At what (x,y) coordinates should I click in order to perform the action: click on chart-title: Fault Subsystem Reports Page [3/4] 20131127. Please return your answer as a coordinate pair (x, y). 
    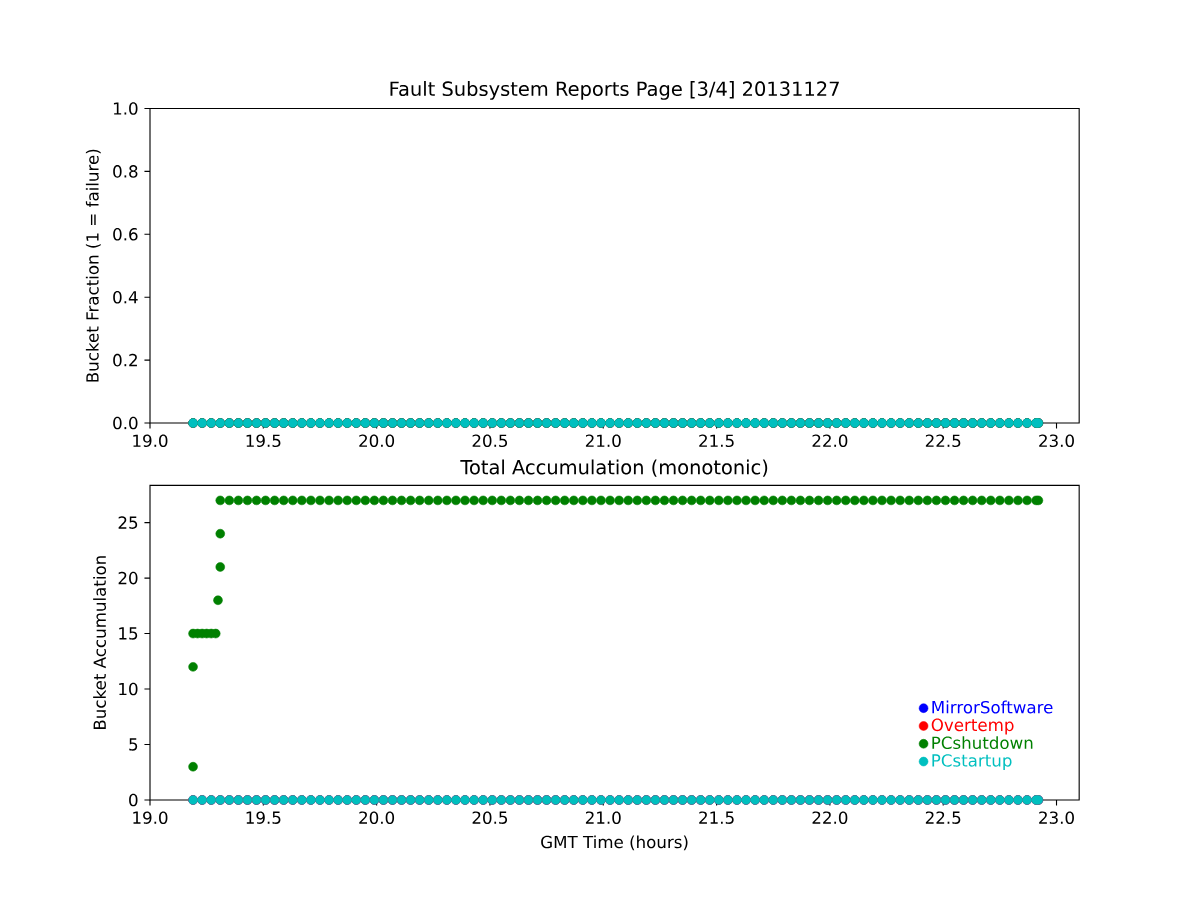
    Looking at the image, I should click on (614, 90).